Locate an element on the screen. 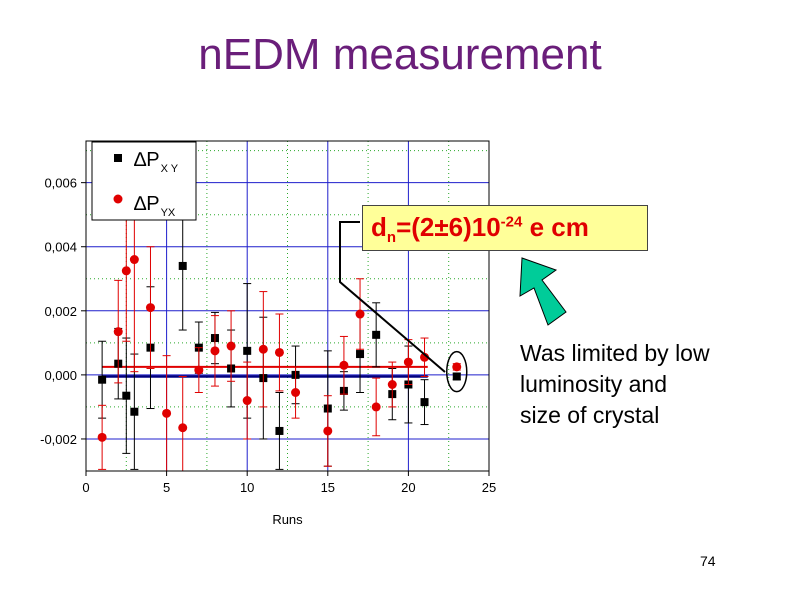 This screenshot has height=600, width=800. x-tick-label: 5 is located at coordinates (166, 487).